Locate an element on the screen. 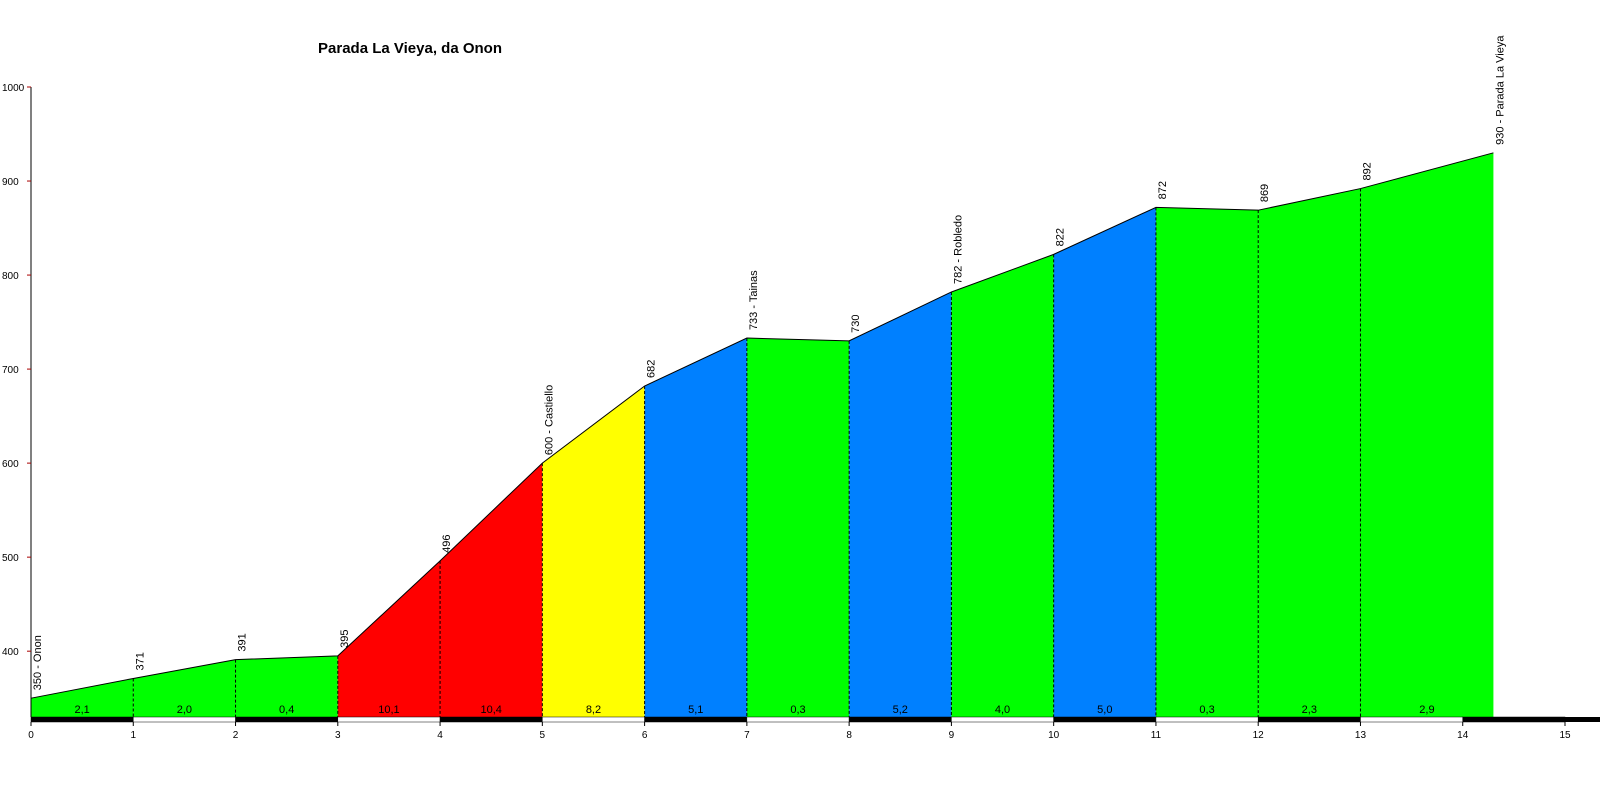  point-label: 822 is located at coordinates (1061, 237).